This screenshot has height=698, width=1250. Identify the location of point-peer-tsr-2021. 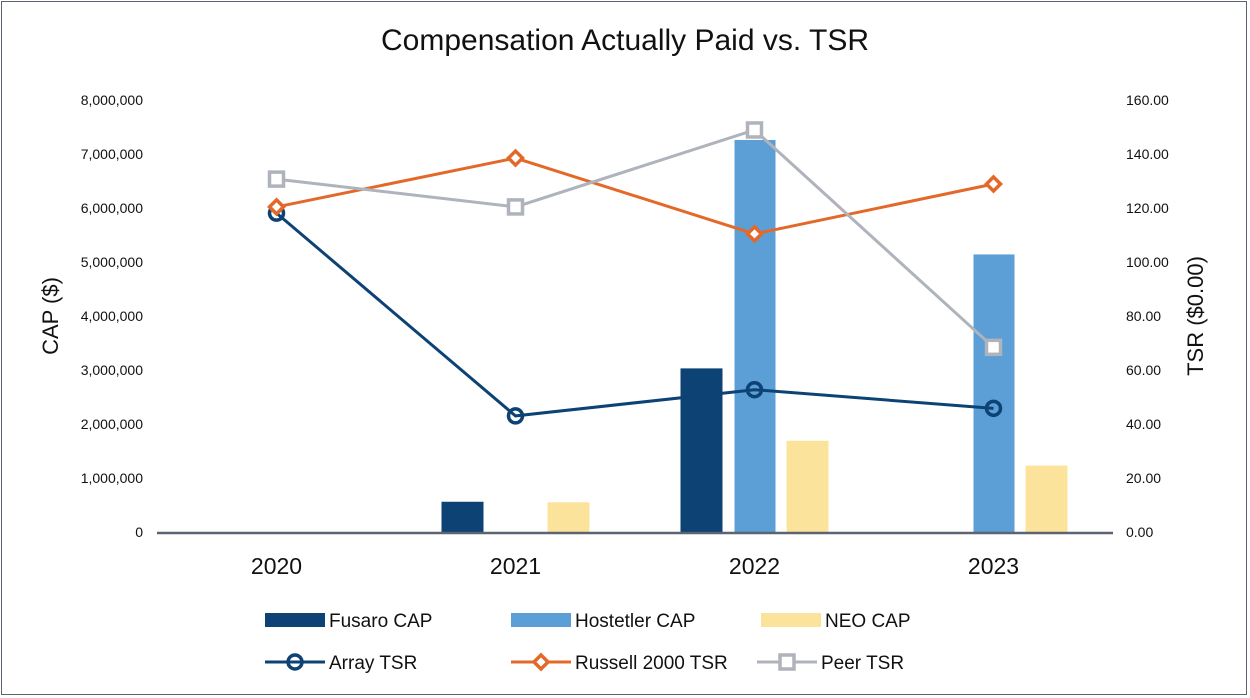
(515, 207).